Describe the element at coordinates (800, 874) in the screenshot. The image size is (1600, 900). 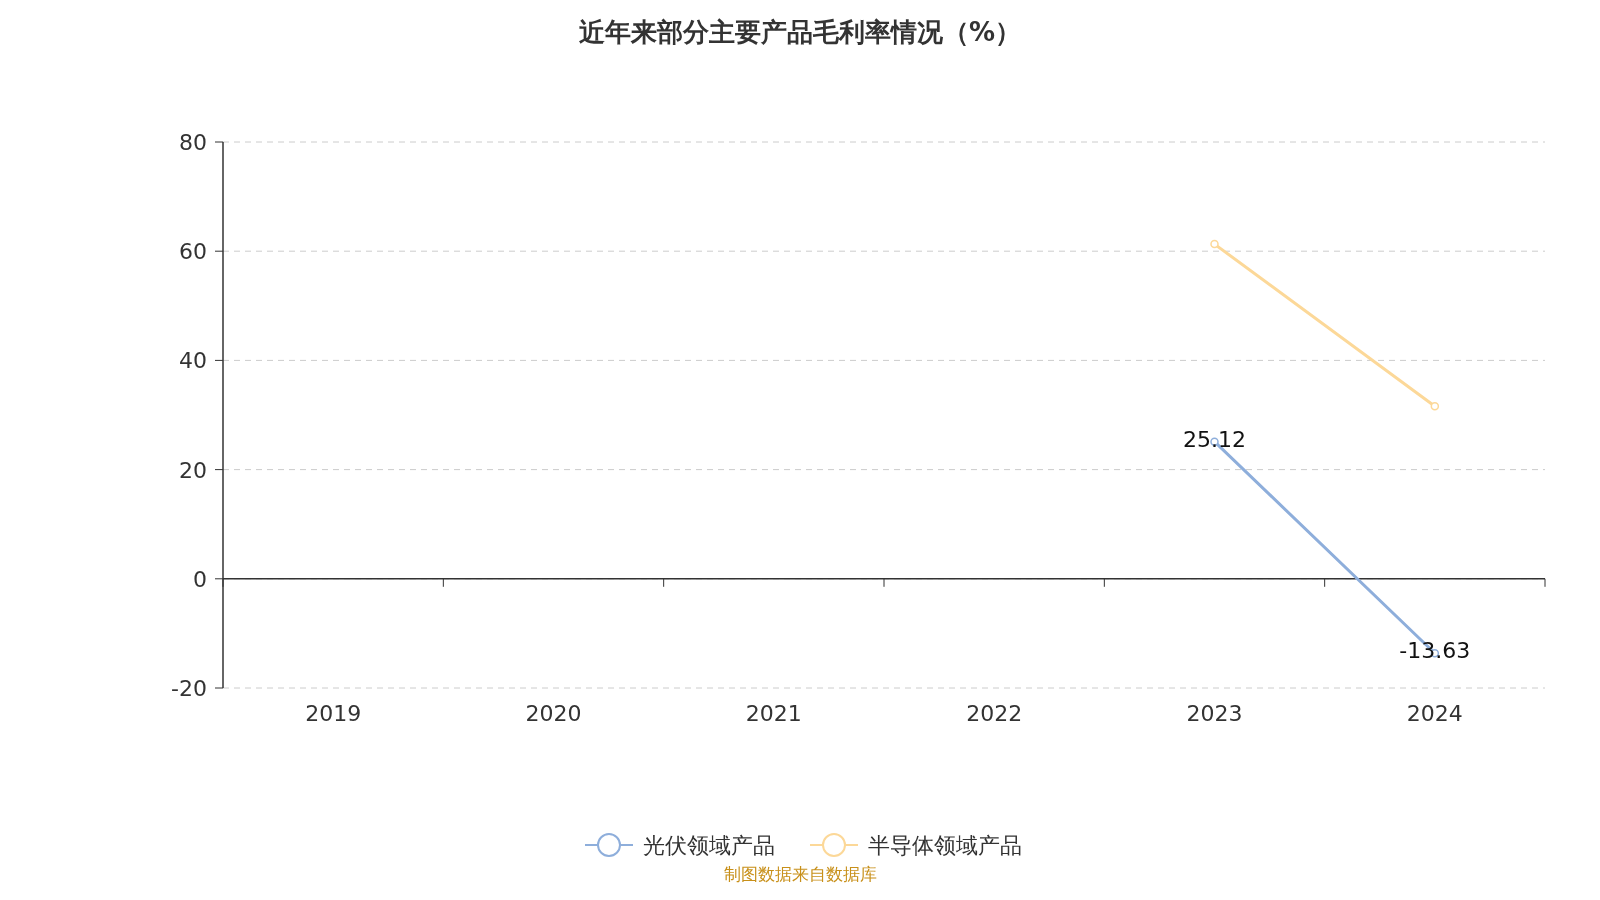
I see `text: 制图数据来自数据库` at that location.